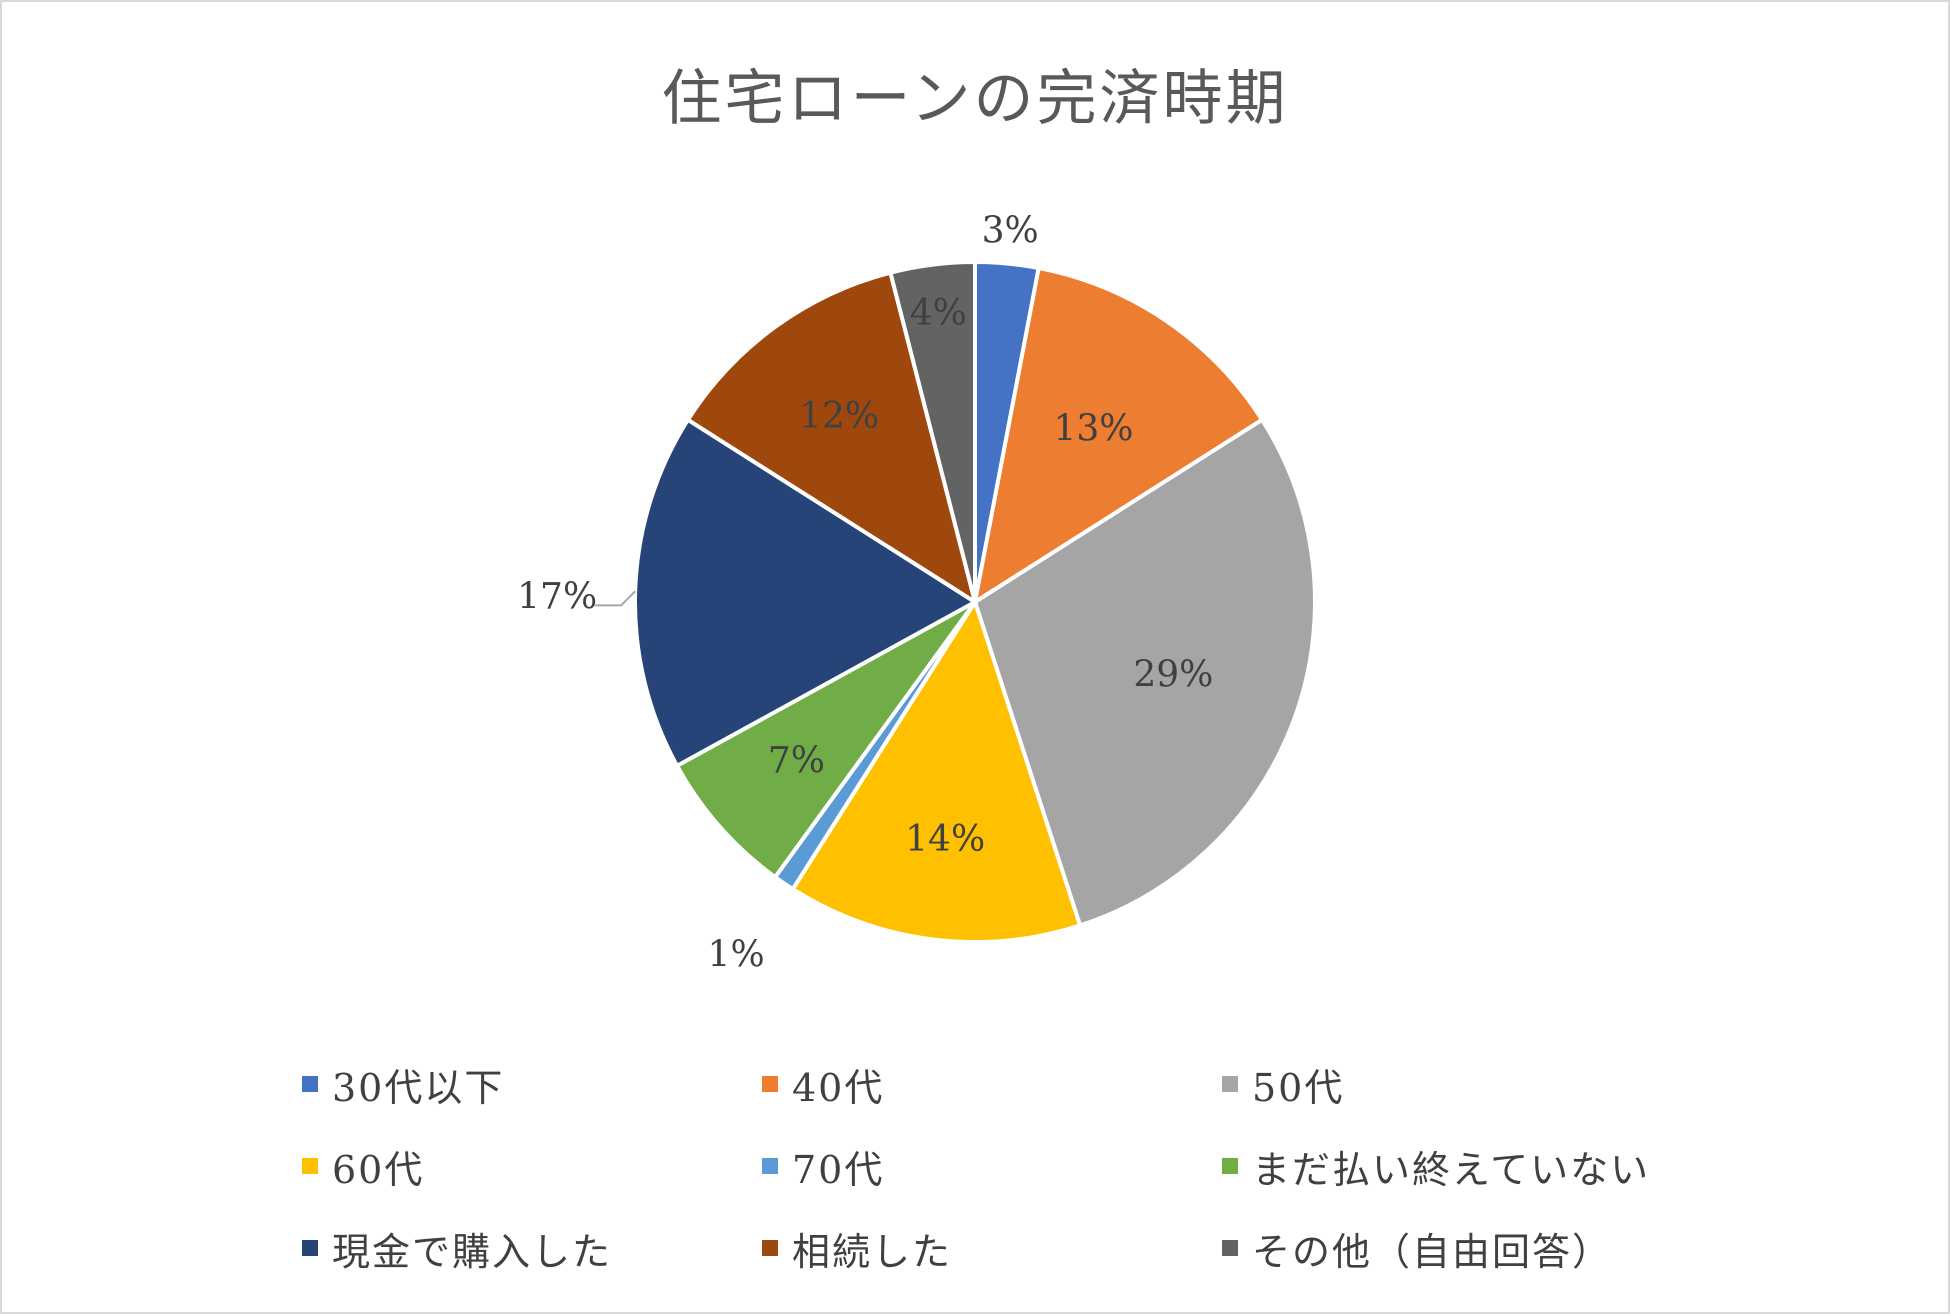 The width and height of the screenshot is (1950, 1314). What do you see at coordinates (838, 1087) in the screenshot?
I see `legend-label: 40代` at bounding box center [838, 1087].